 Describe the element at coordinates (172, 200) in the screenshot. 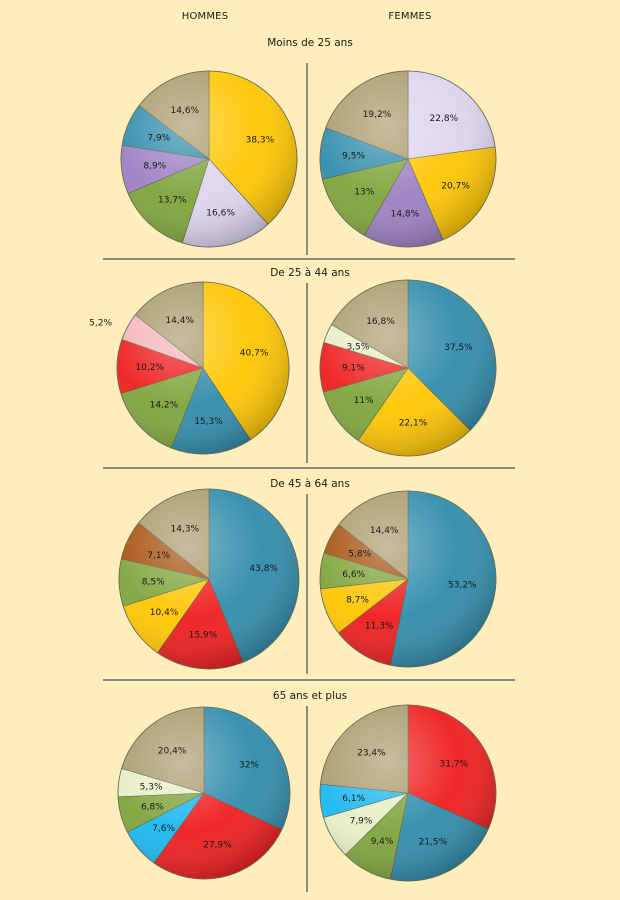

I see `slice-label: 13,7%` at that location.